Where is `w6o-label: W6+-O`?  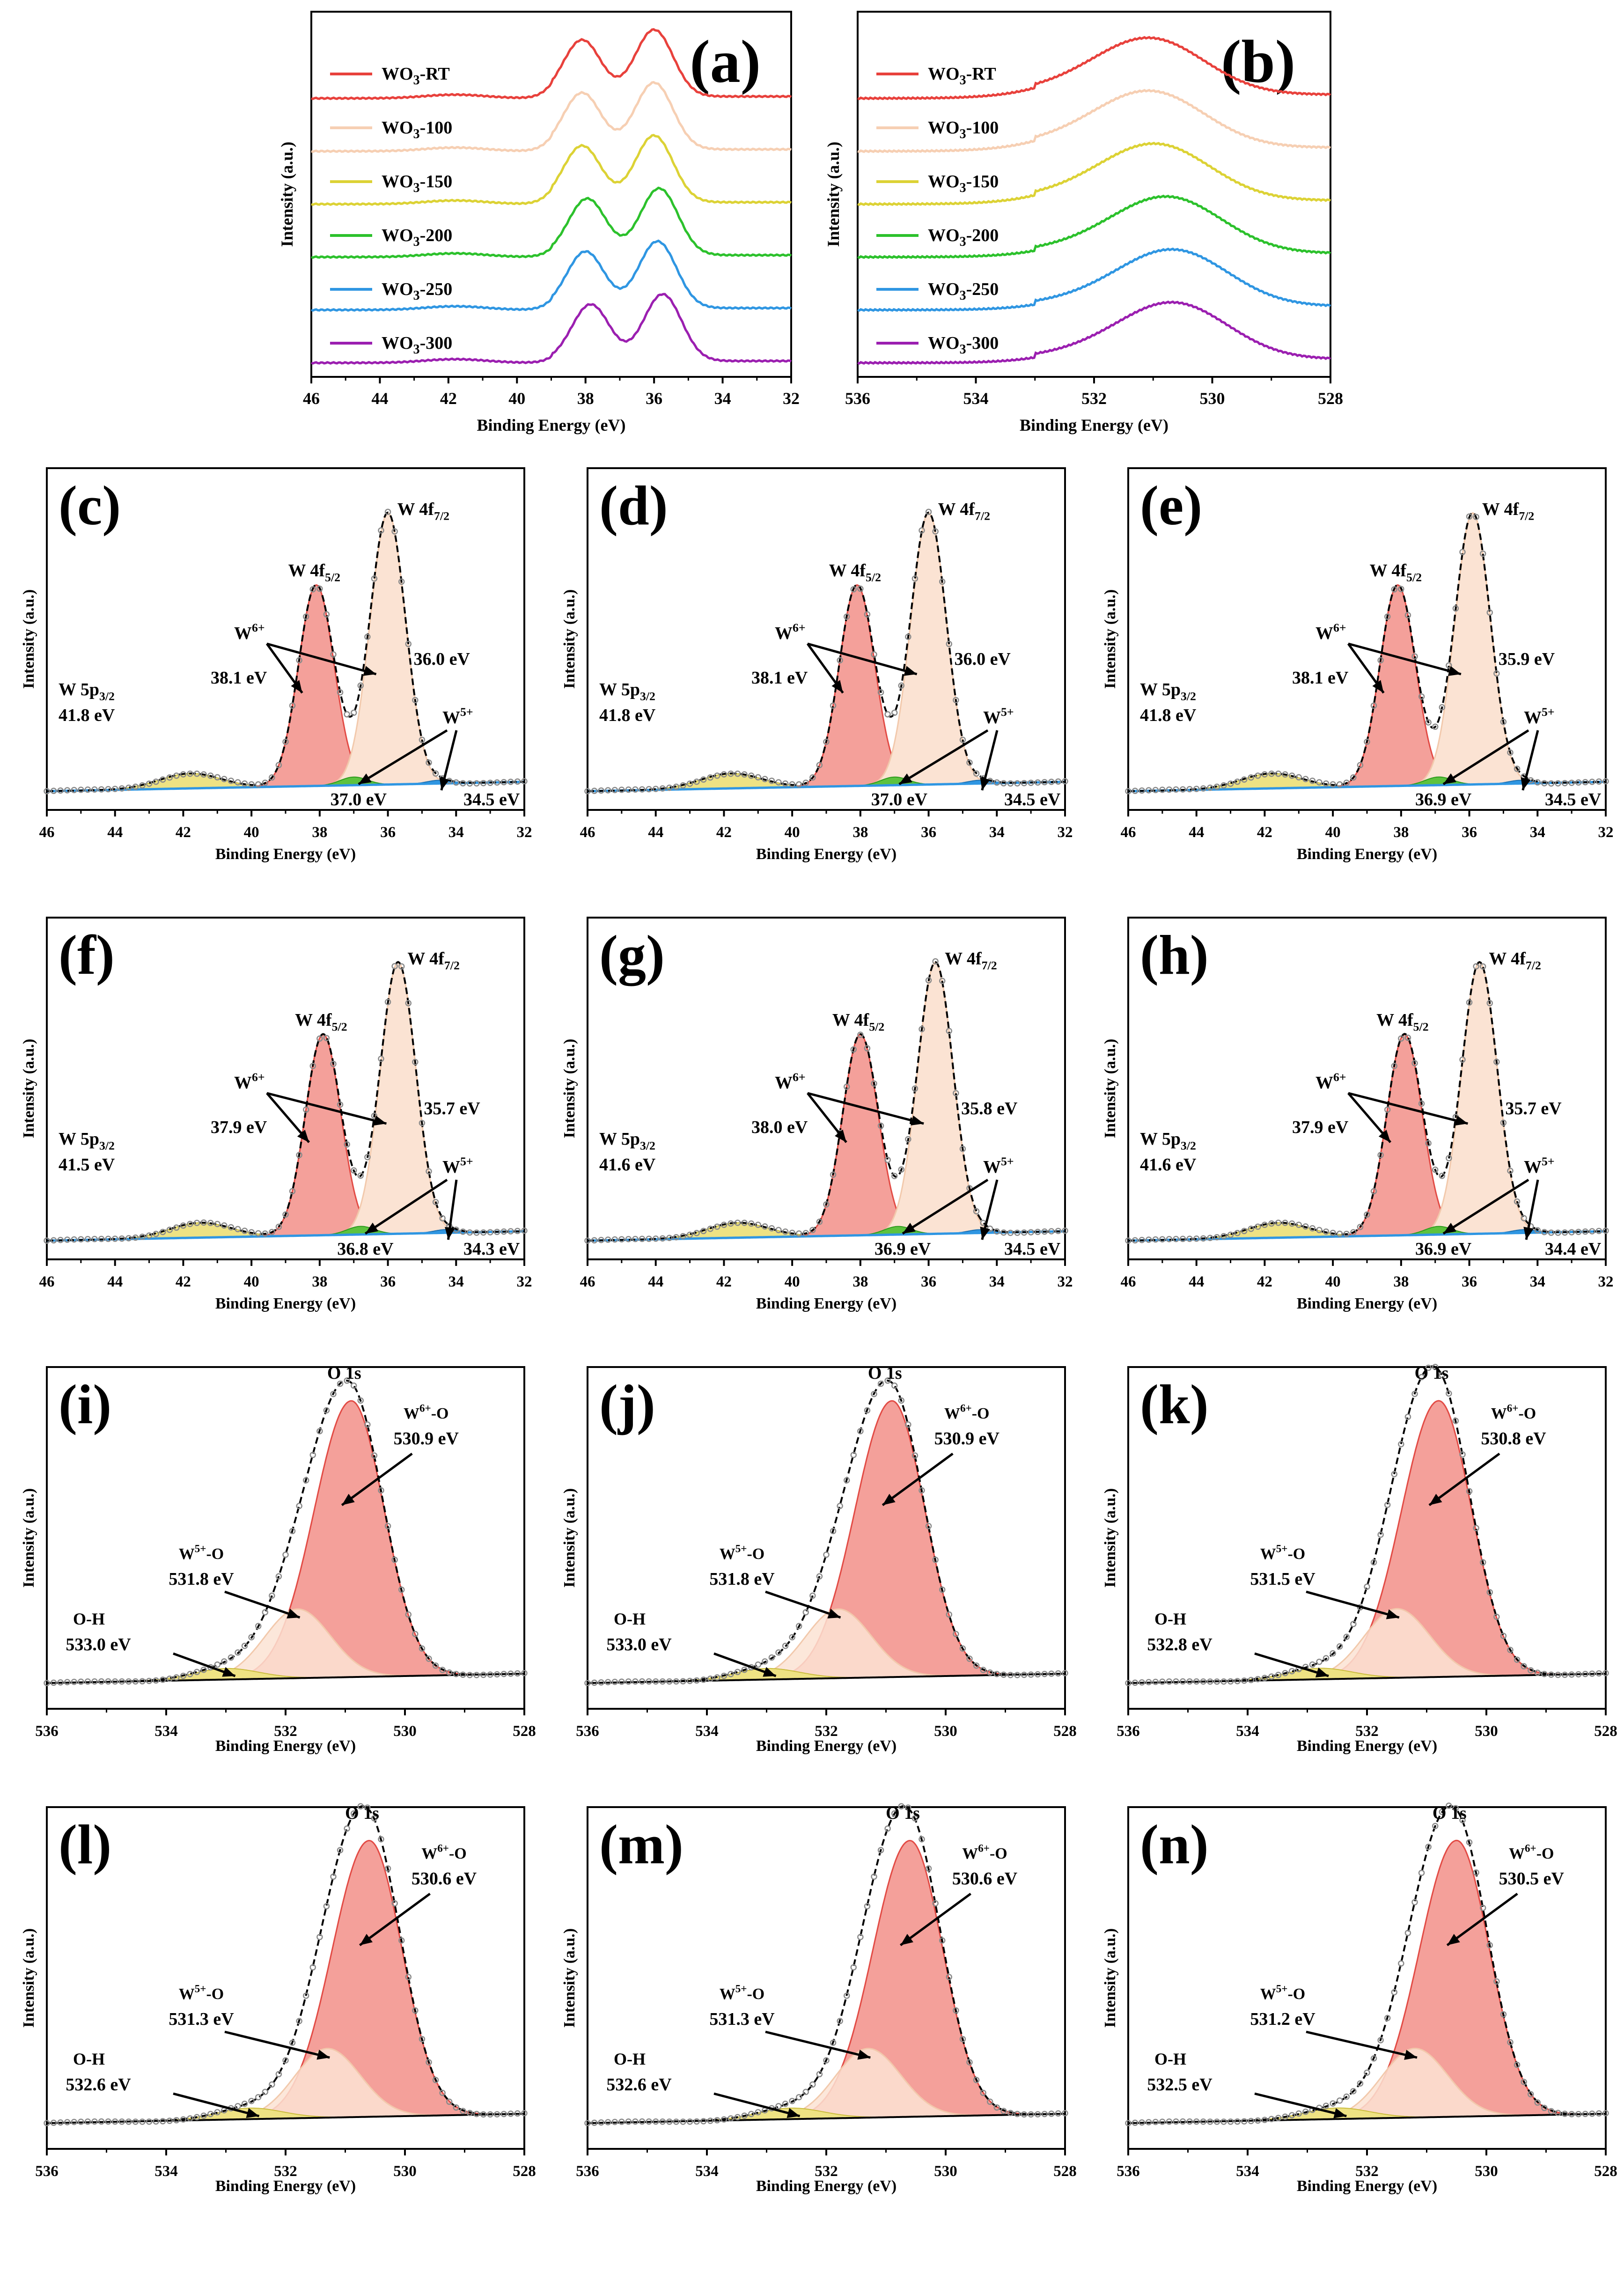
w6o-label: W6+-O is located at coordinates (444, 1852).